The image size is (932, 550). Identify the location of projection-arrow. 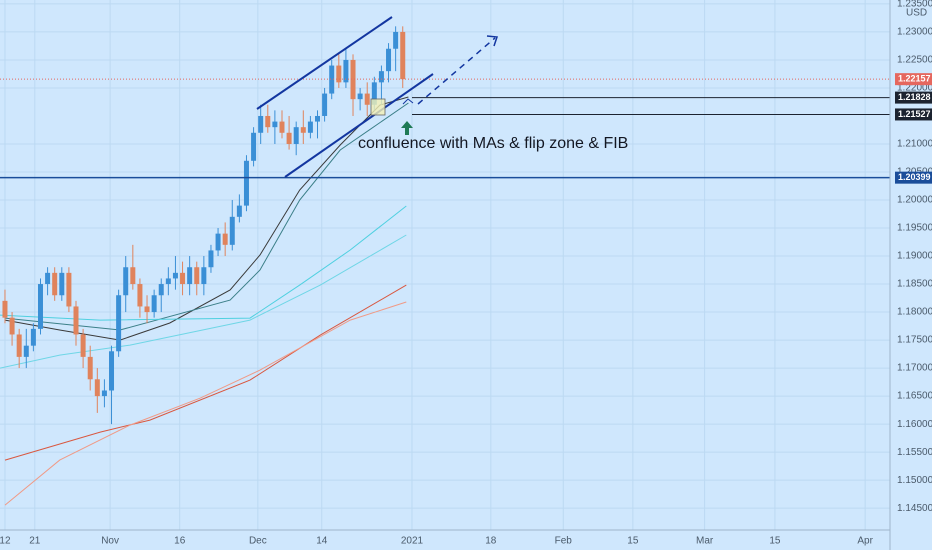
(456, 71).